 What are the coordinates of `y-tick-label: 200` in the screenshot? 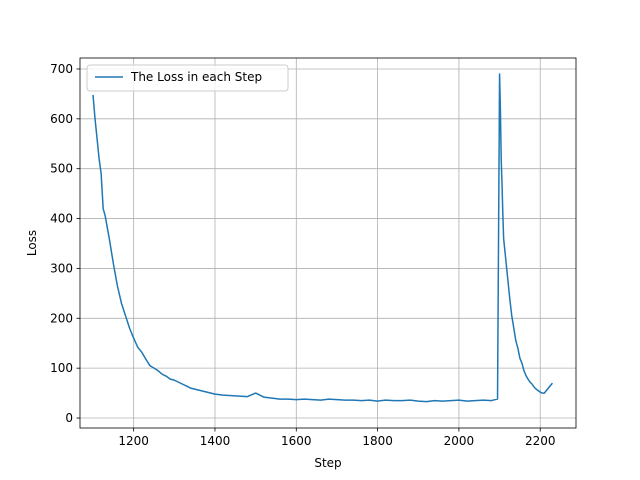 It's located at (61, 318).